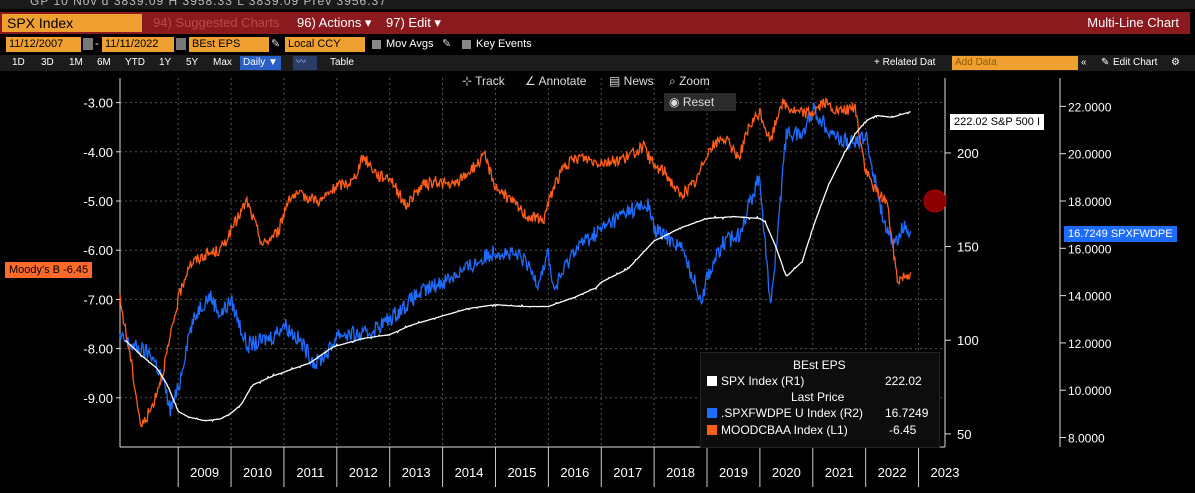  I want to click on legend-header-eps: BEst EPS, so click(819, 365).